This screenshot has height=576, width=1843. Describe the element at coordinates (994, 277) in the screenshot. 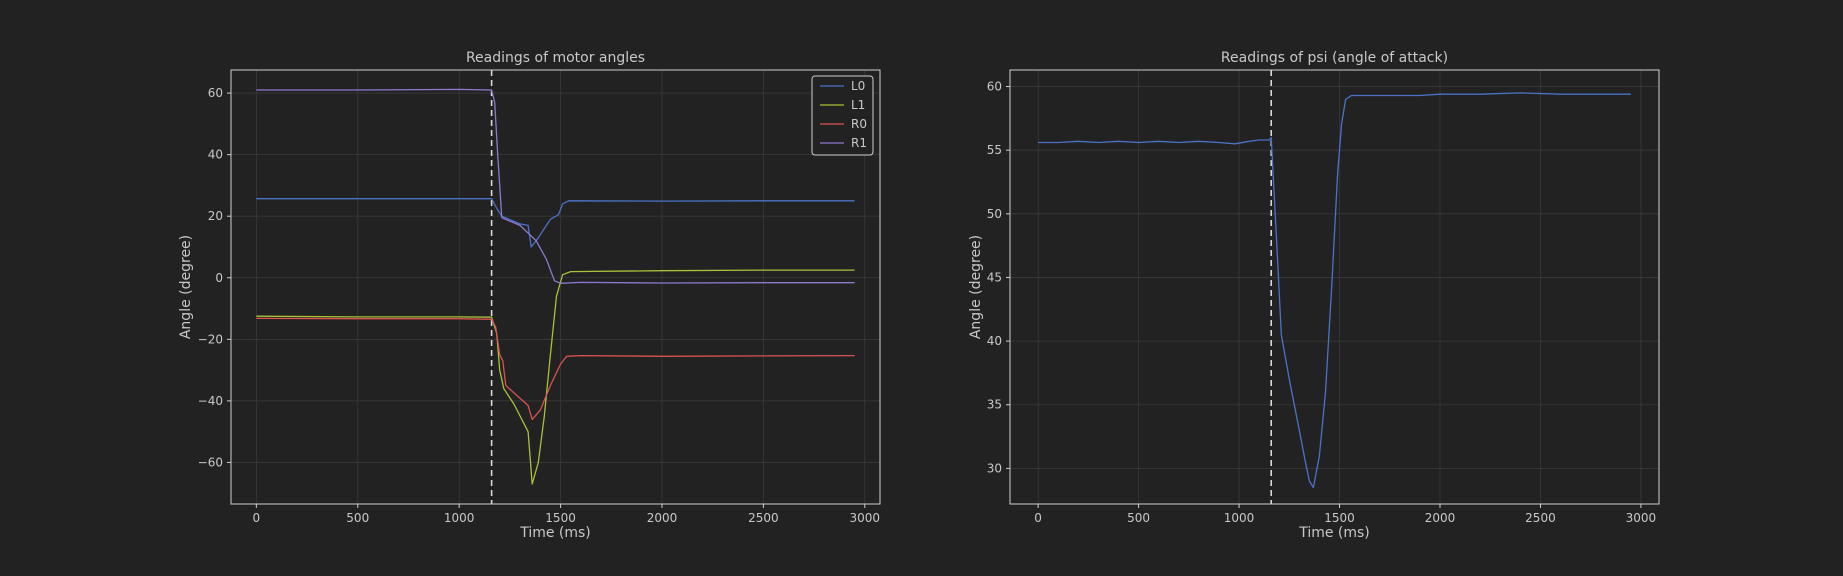

I see `y-tick-label: 45` at that location.